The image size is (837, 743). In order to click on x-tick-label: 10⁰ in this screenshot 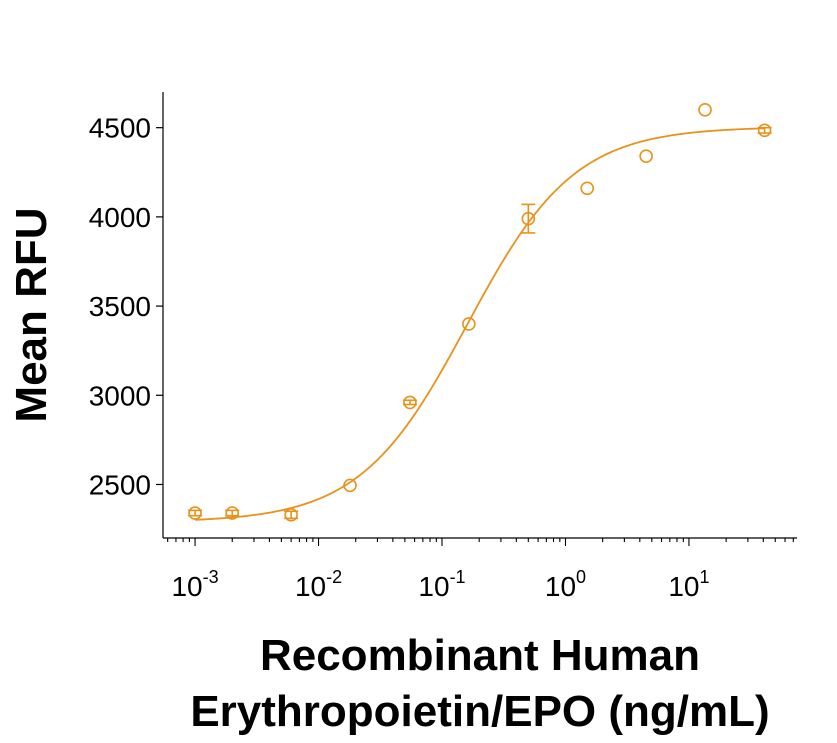, I will do `click(565, 584)`.